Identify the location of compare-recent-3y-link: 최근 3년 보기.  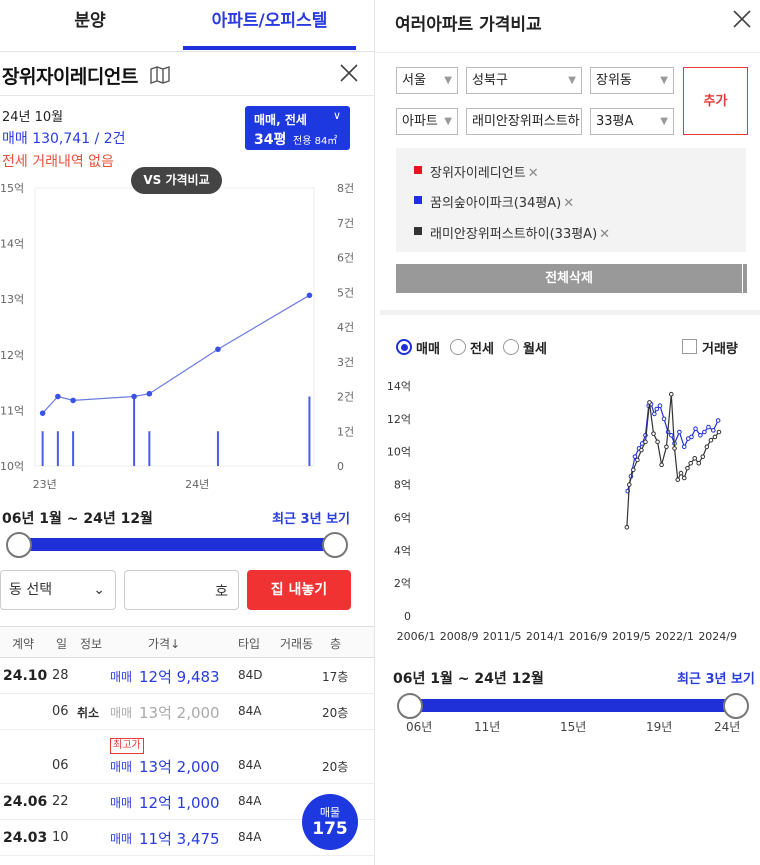
(716, 679).